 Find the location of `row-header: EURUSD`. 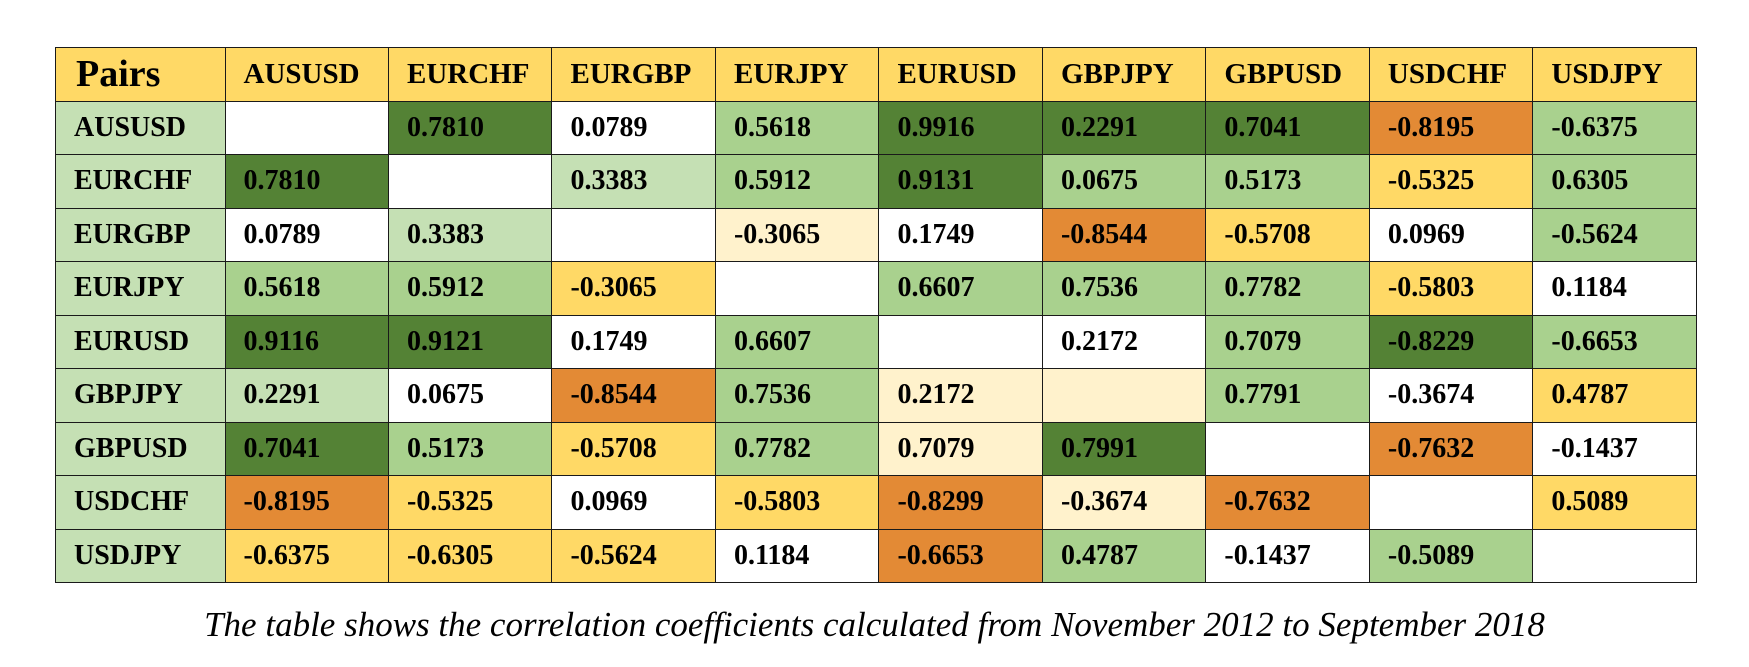

row-header: EURUSD is located at coordinates (140, 341).